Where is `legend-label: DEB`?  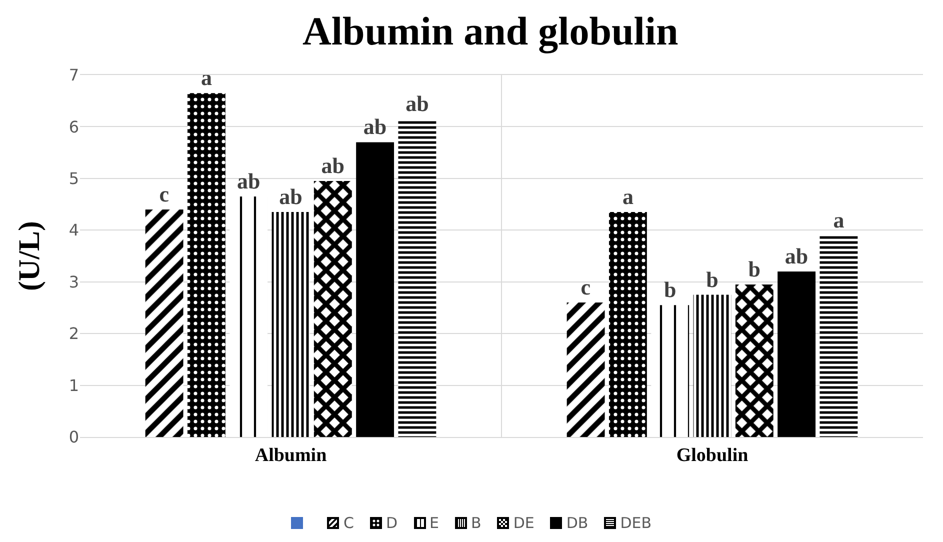 legend-label: DEB is located at coordinates (636, 523).